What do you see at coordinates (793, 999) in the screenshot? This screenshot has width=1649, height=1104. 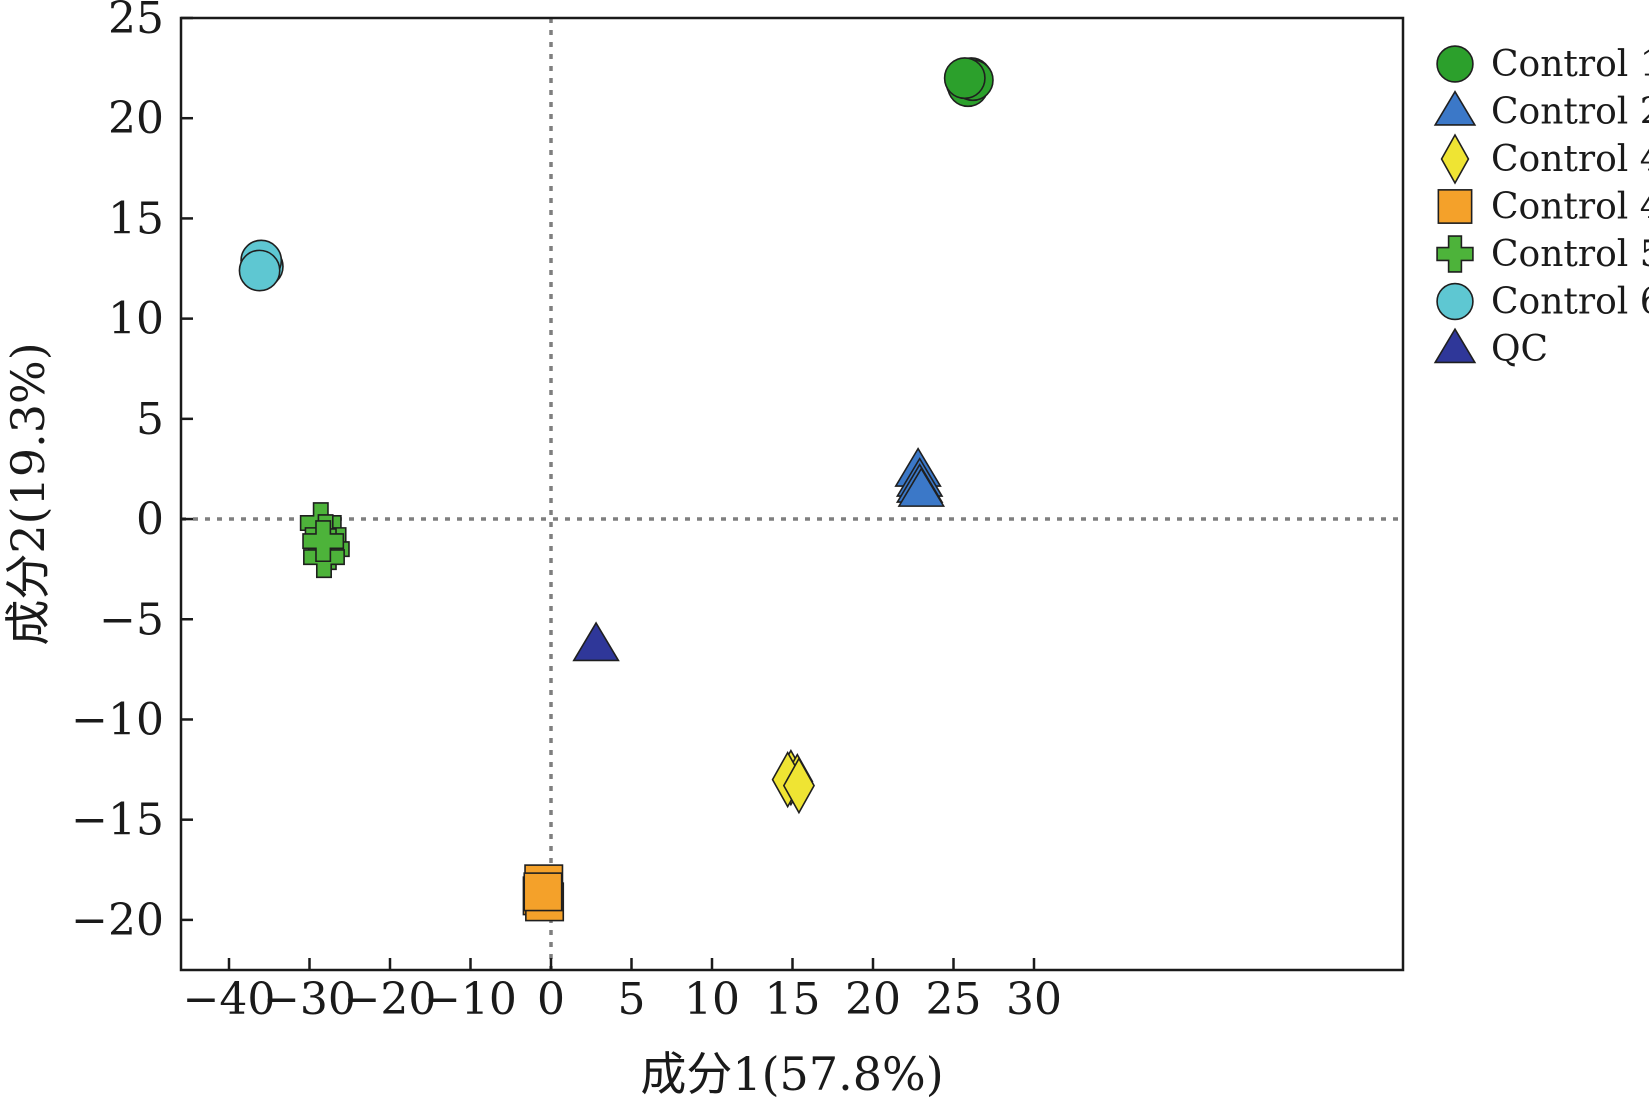 I see `x-tick-label: 15` at bounding box center [793, 999].